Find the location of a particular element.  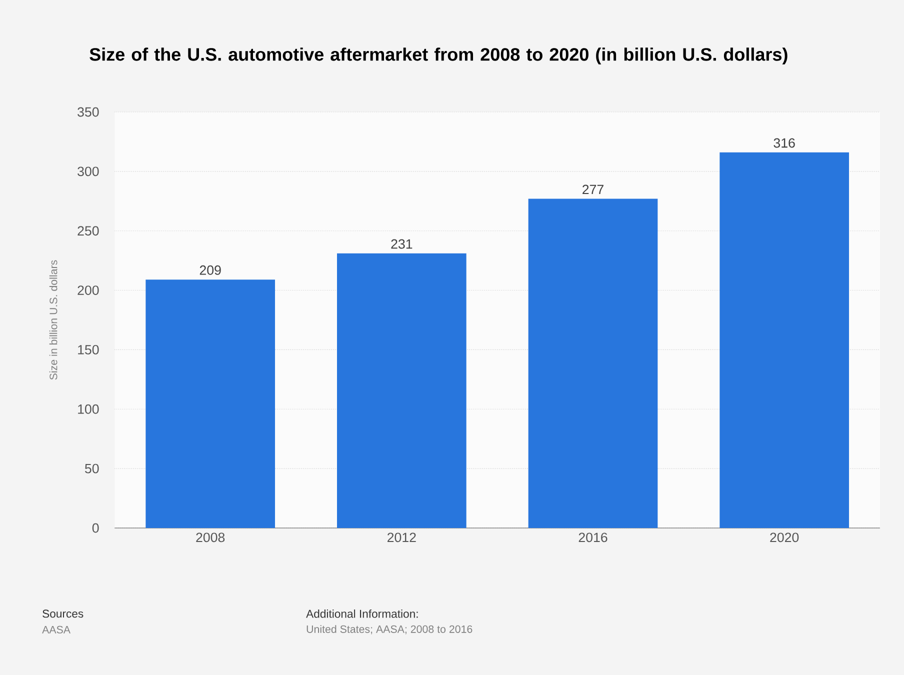

data-label: 209 is located at coordinates (210, 270).